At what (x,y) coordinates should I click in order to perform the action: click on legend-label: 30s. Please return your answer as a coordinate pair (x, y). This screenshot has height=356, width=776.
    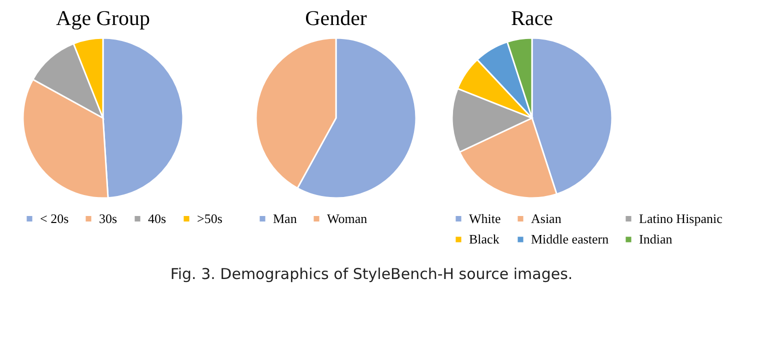
    Looking at the image, I should click on (108, 218).